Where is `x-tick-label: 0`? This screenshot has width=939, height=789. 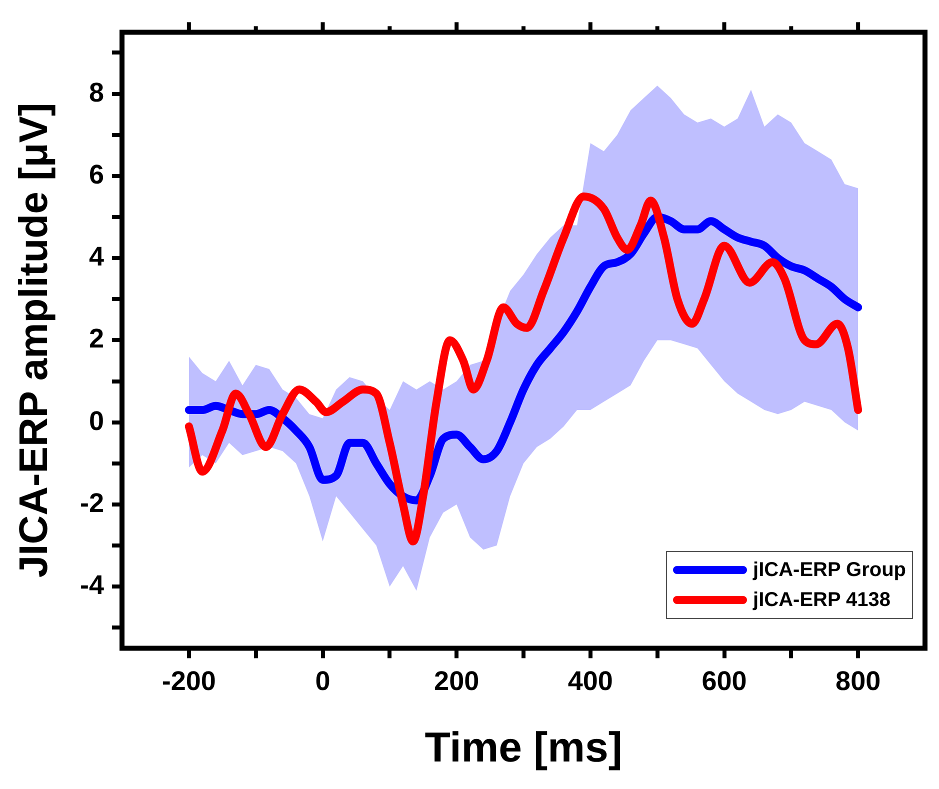 x-tick-label: 0 is located at coordinates (322, 681).